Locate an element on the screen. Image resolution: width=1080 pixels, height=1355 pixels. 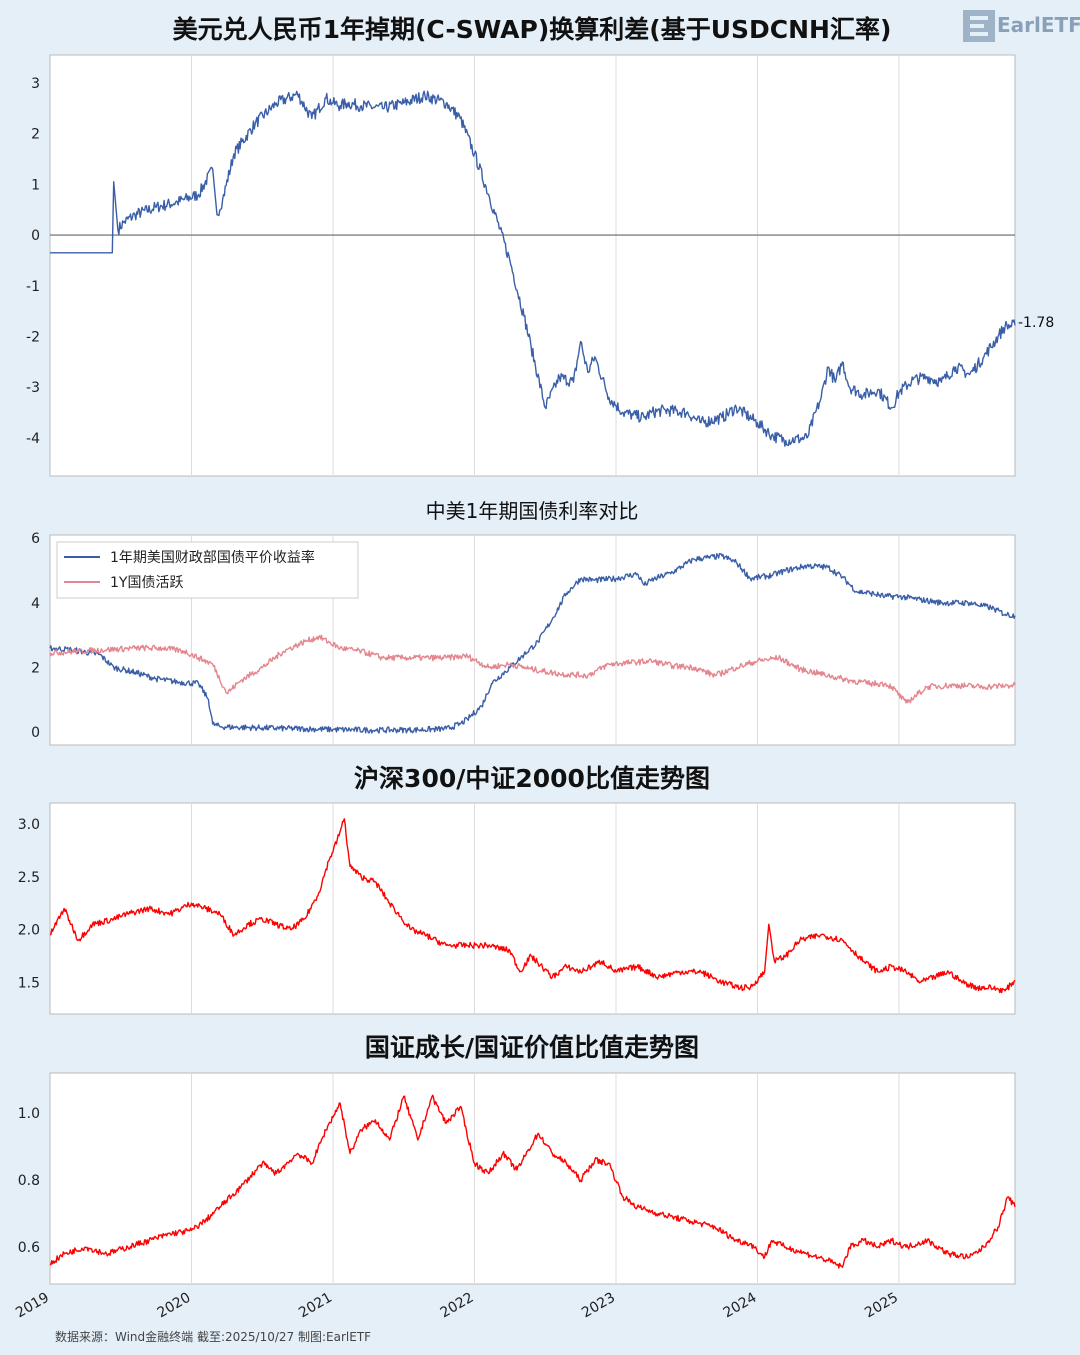
panel-2-legend: 1年期美国财政部国债平价收益率 1Y国债活跃 is located at coordinates (207, 570).